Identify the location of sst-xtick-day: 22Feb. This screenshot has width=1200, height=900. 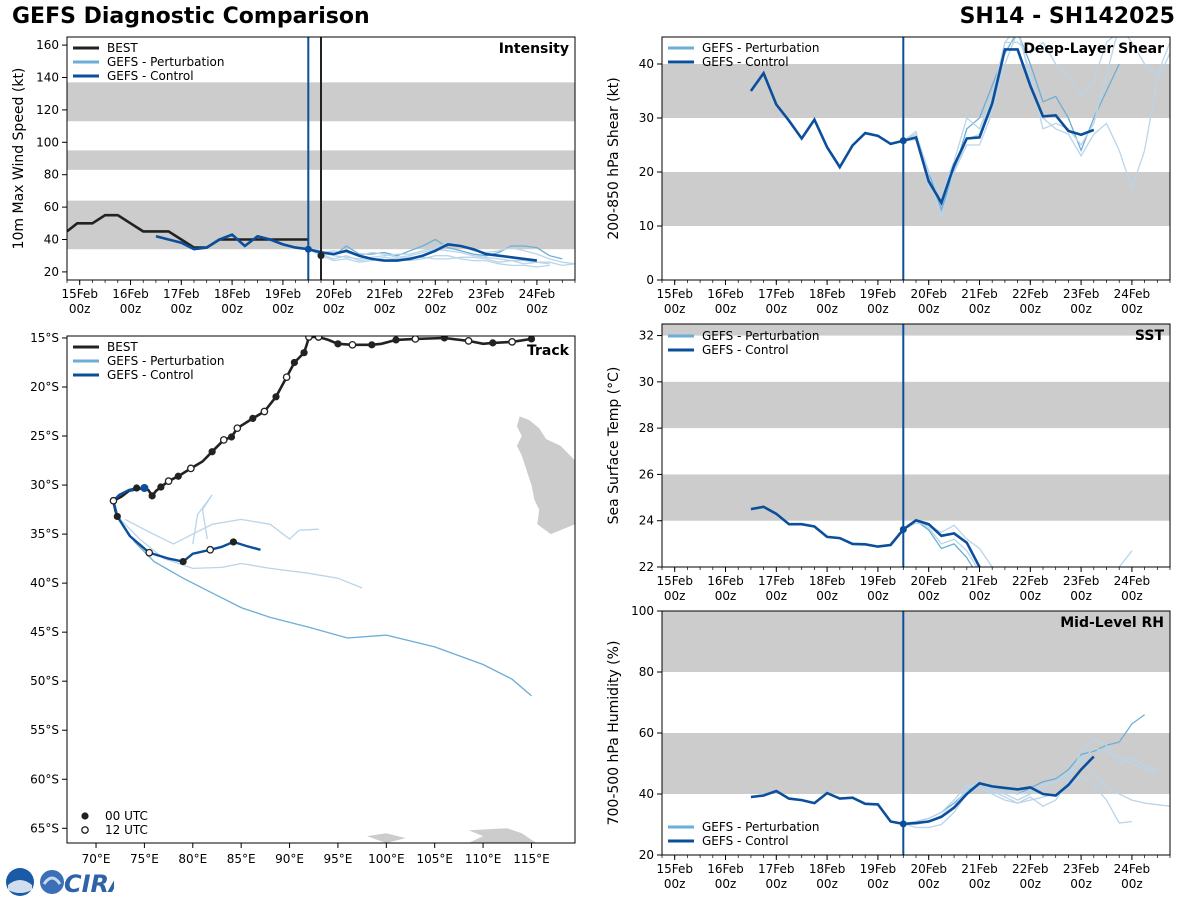
(1030, 581).